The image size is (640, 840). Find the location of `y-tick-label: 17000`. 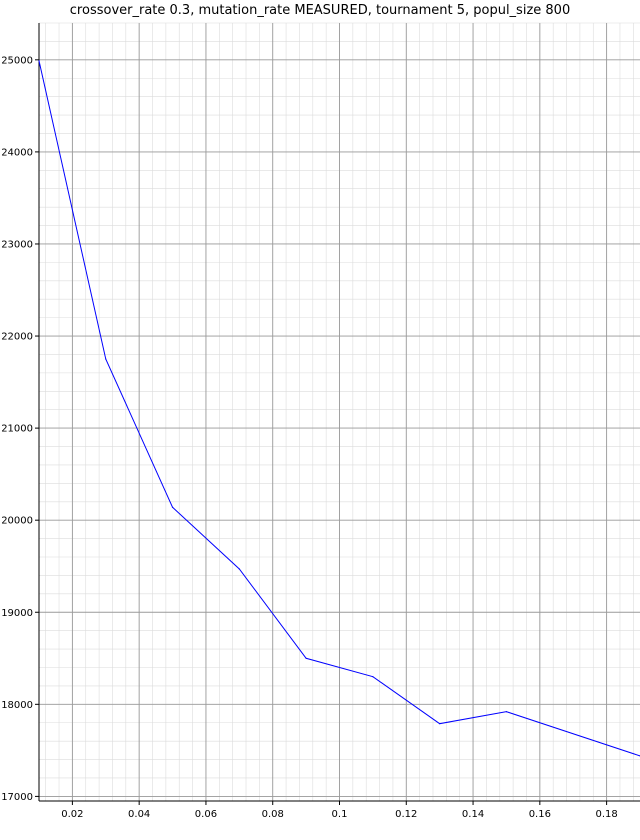

y-tick-label: 17000 is located at coordinates (17, 797).